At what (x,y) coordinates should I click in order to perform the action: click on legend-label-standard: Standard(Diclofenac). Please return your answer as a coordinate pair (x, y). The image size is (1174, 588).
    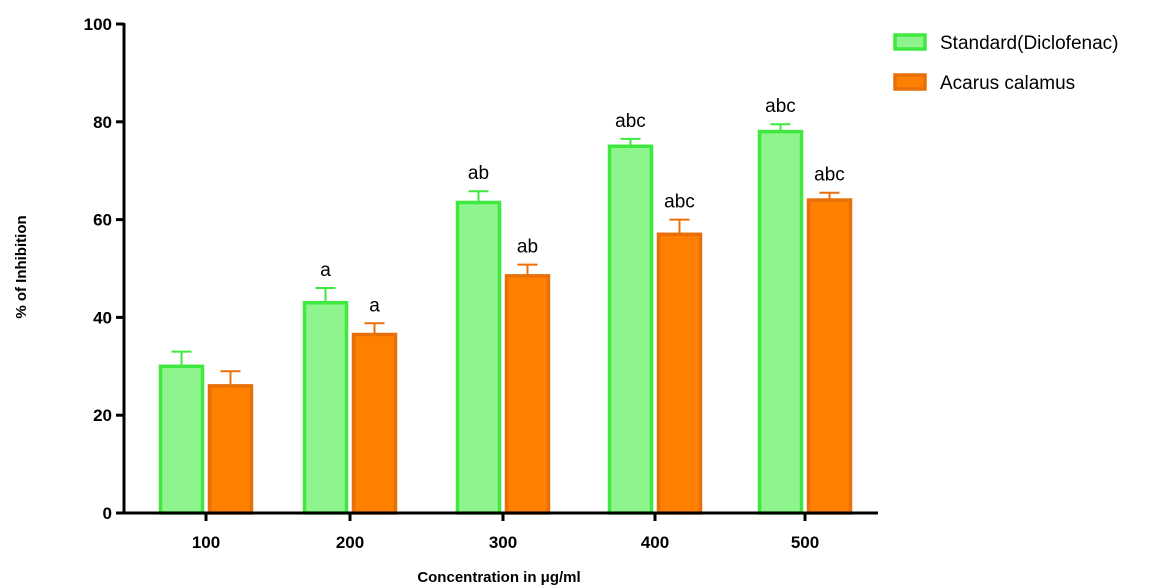
    Looking at the image, I should click on (1029, 43).